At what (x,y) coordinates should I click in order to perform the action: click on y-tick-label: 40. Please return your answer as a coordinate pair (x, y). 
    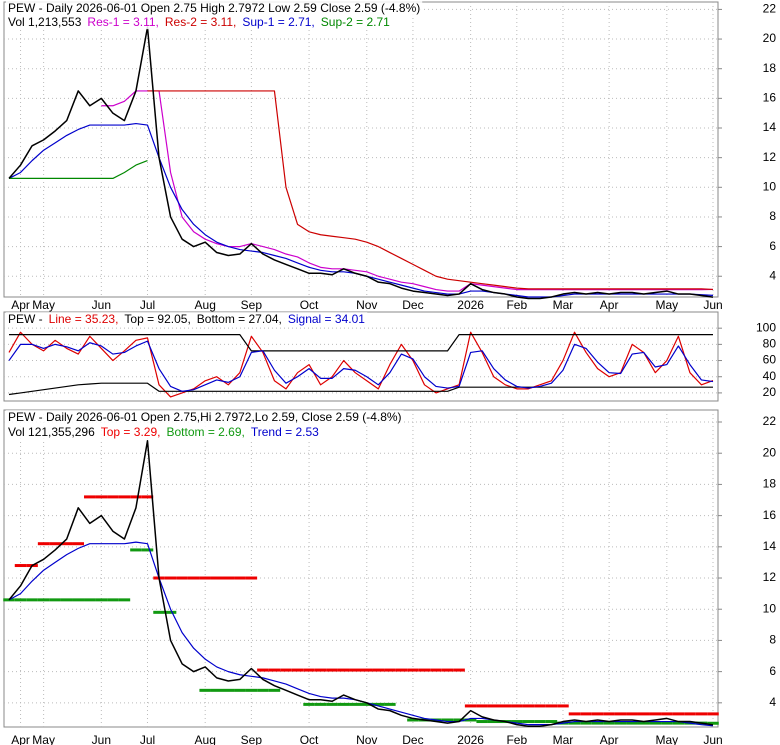
    Looking at the image, I should click on (770, 376).